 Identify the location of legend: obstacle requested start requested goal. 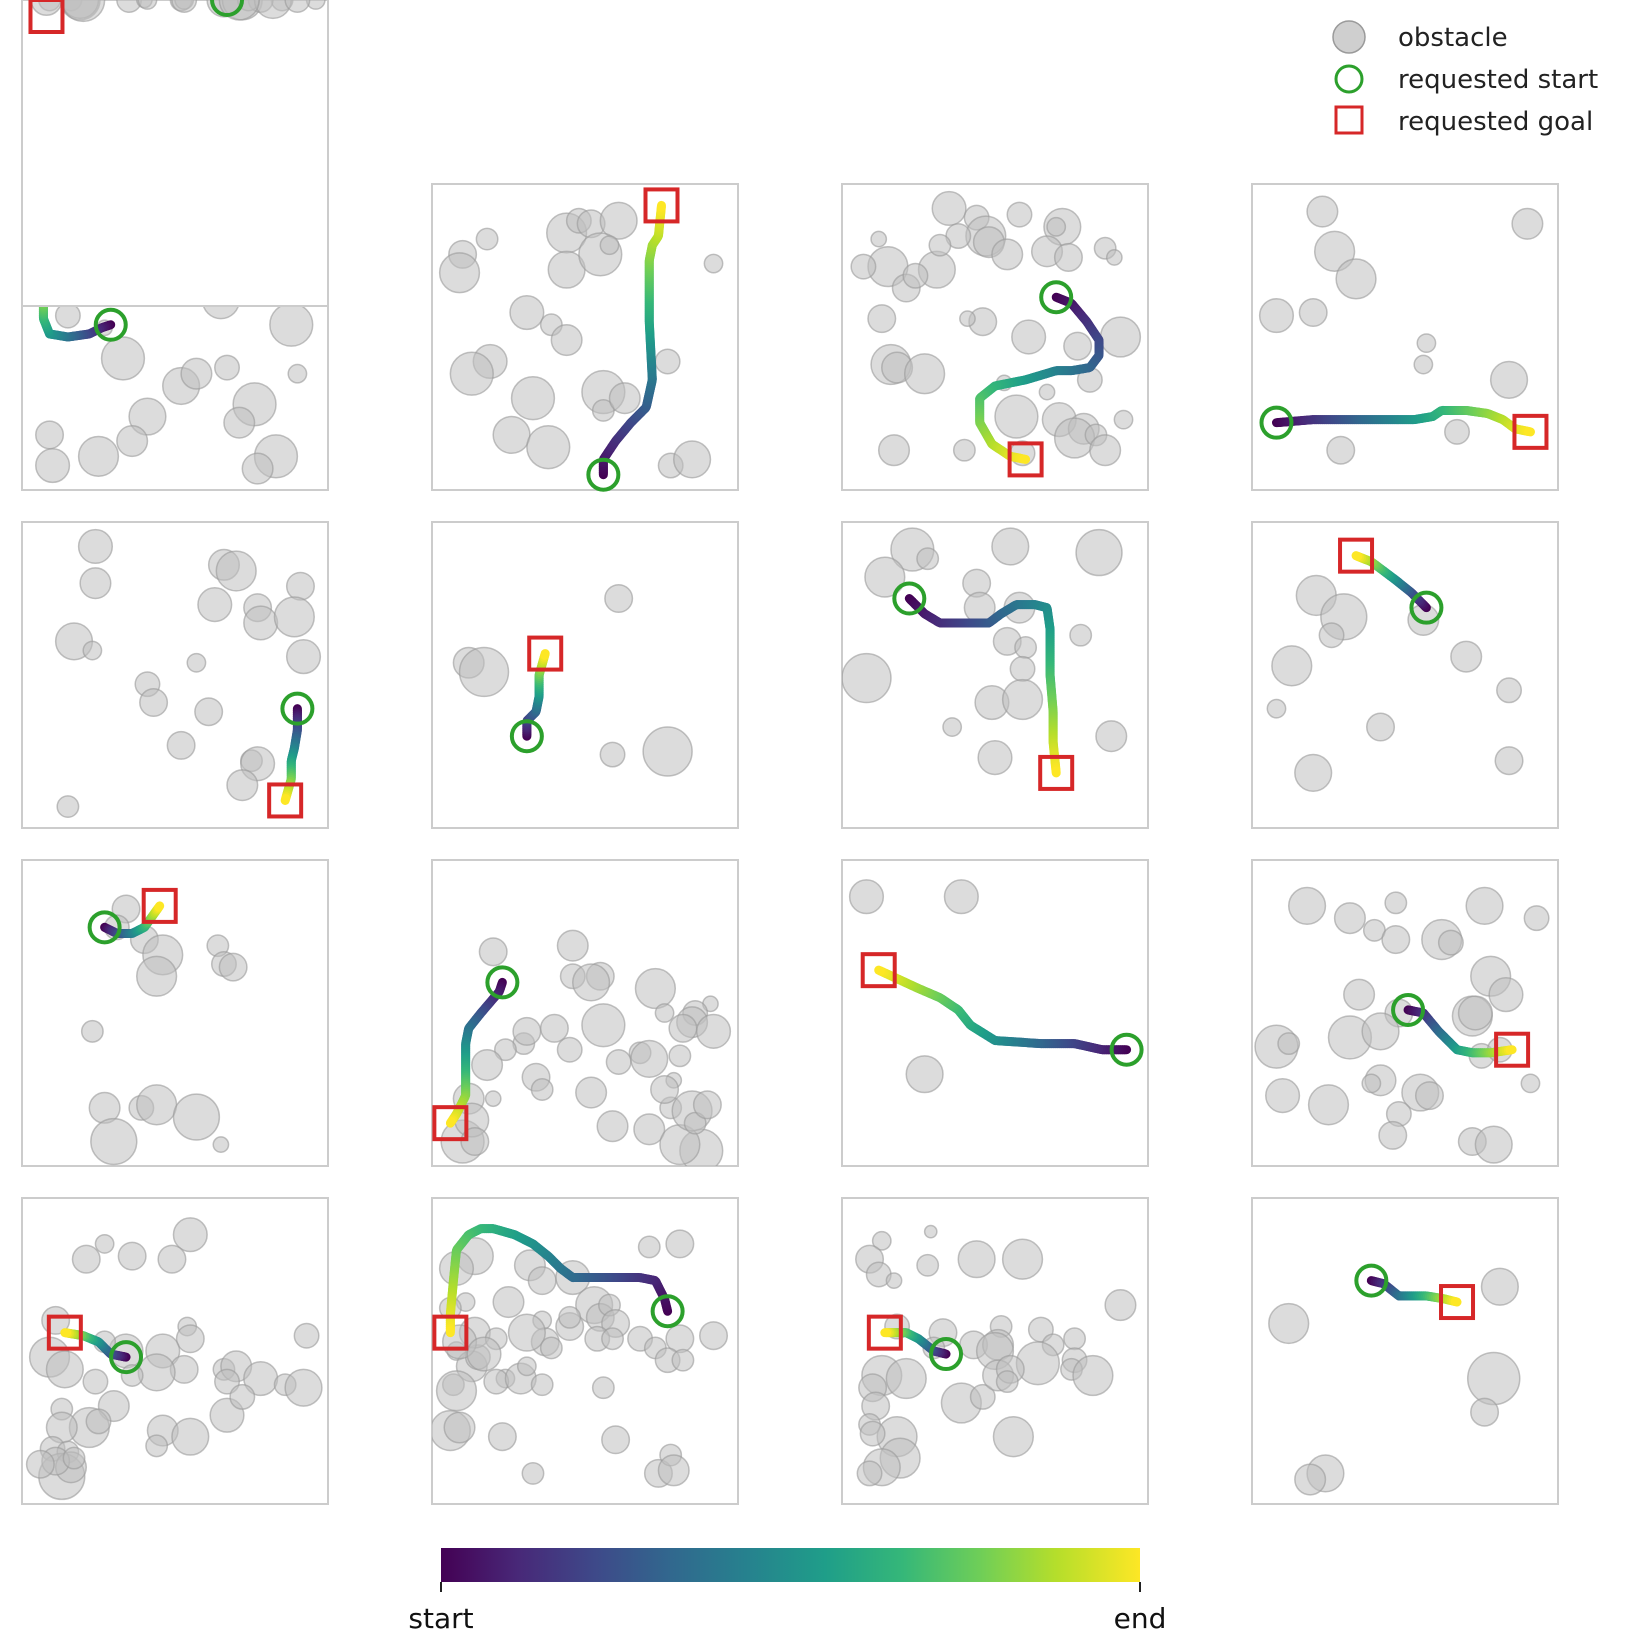
(1465, 78).